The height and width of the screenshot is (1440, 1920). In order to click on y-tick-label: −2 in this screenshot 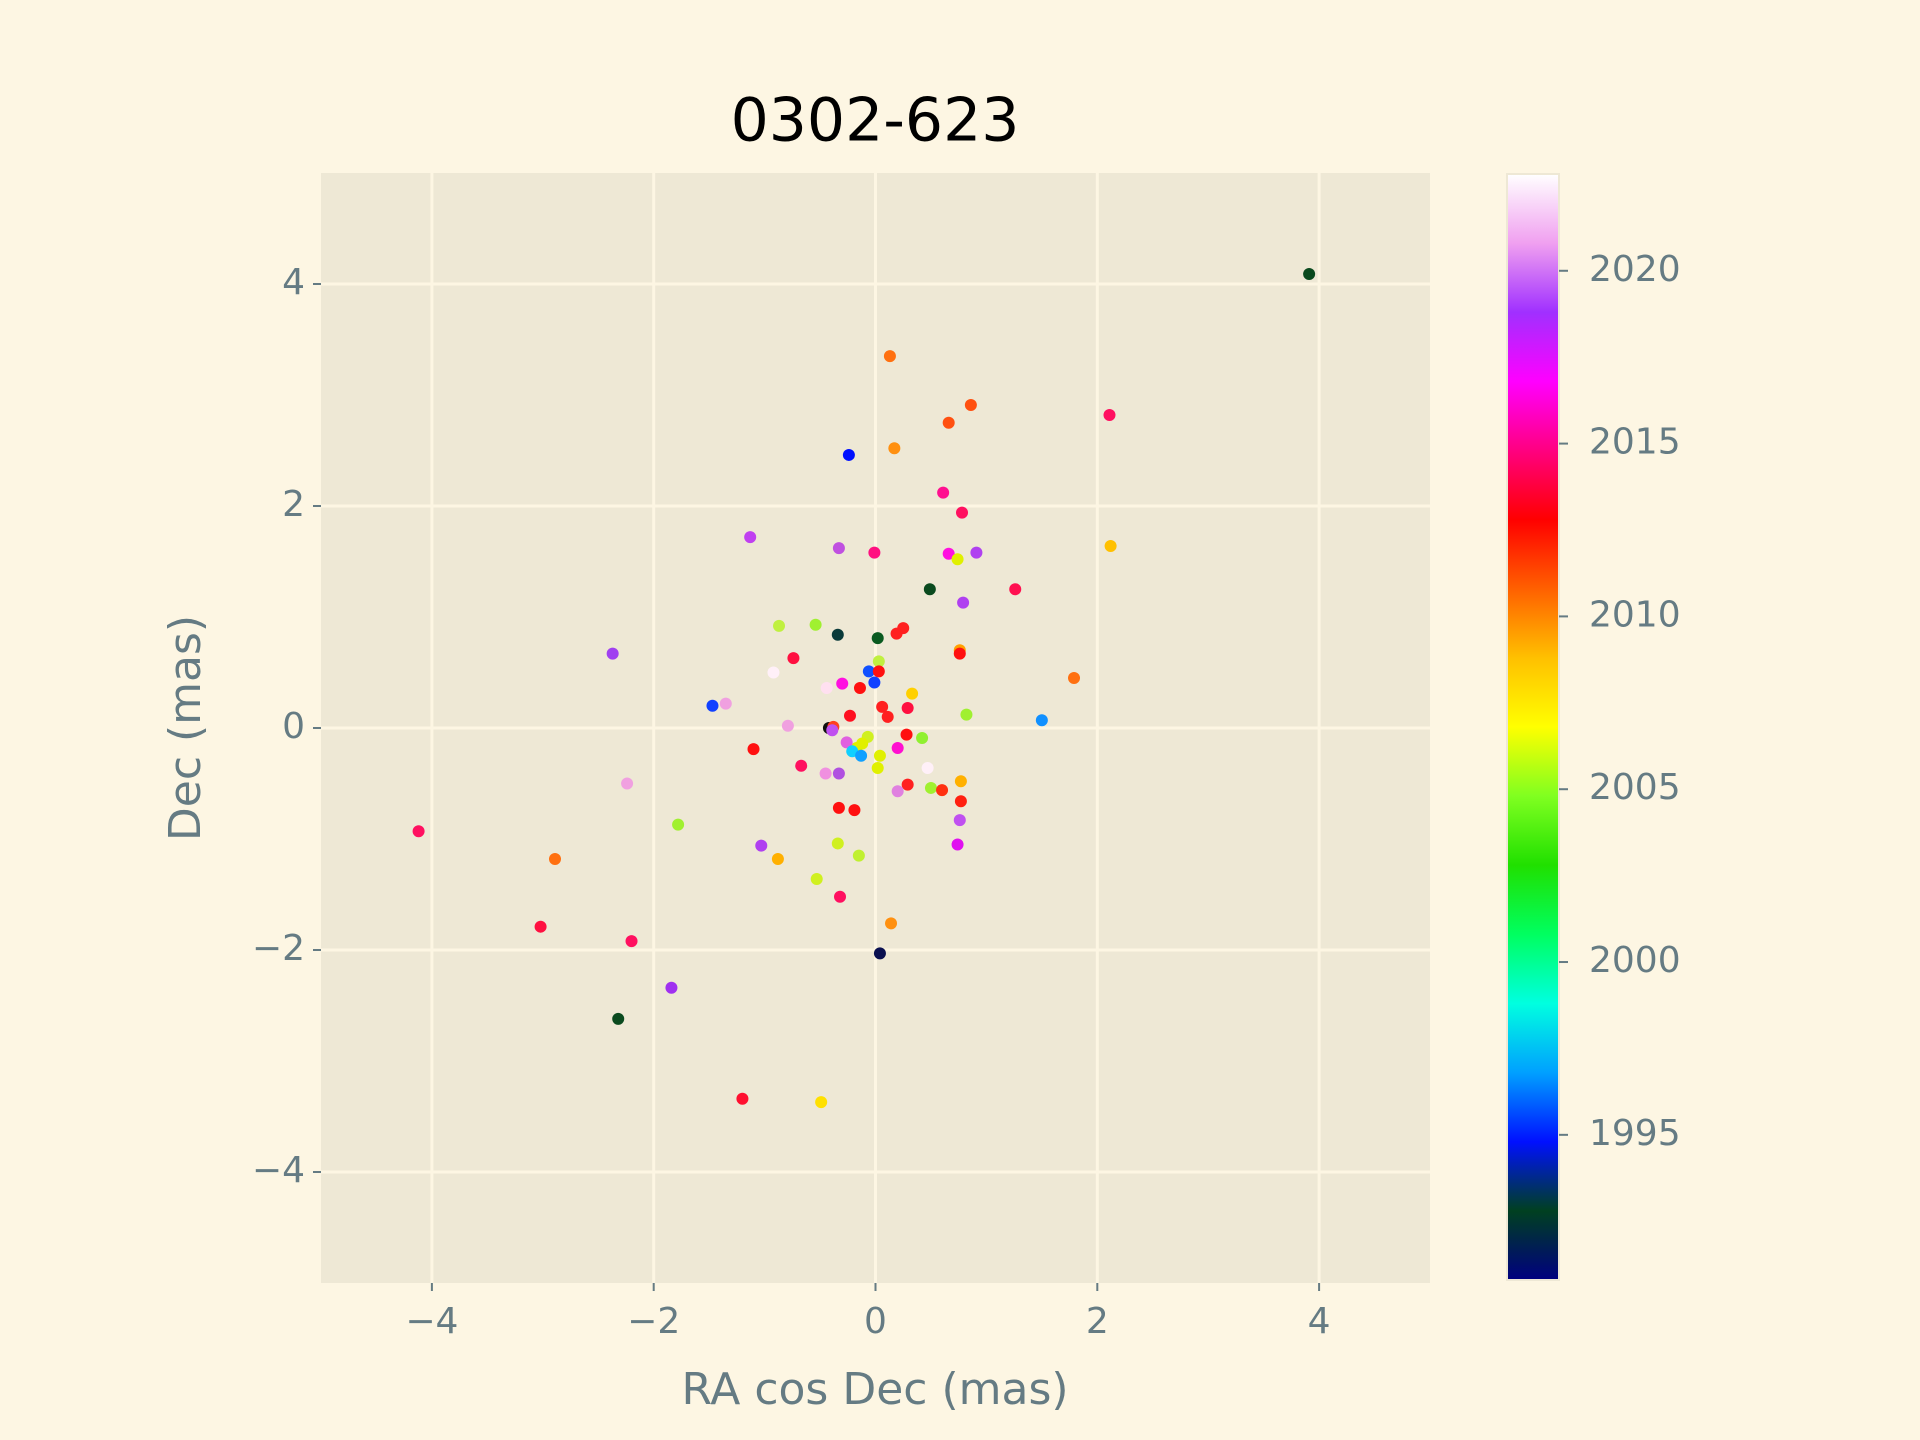, I will do `click(278, 948)`.